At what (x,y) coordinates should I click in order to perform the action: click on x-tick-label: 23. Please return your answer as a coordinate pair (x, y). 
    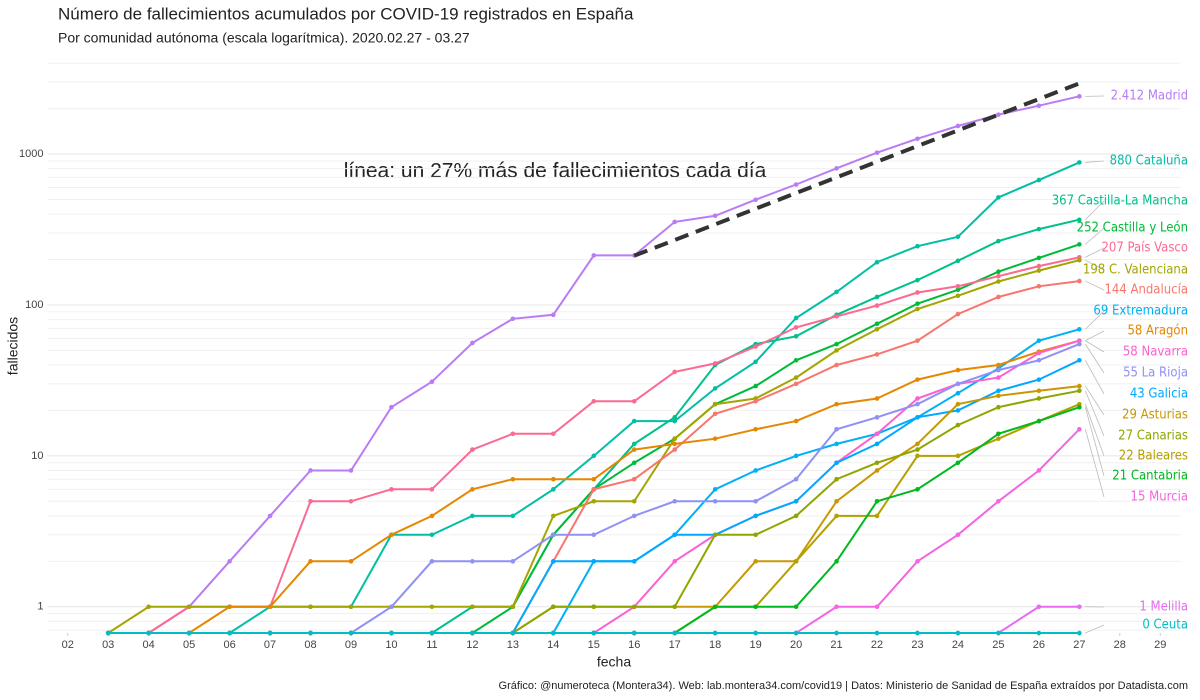
    Looking at the image, I should click on (917, 645).